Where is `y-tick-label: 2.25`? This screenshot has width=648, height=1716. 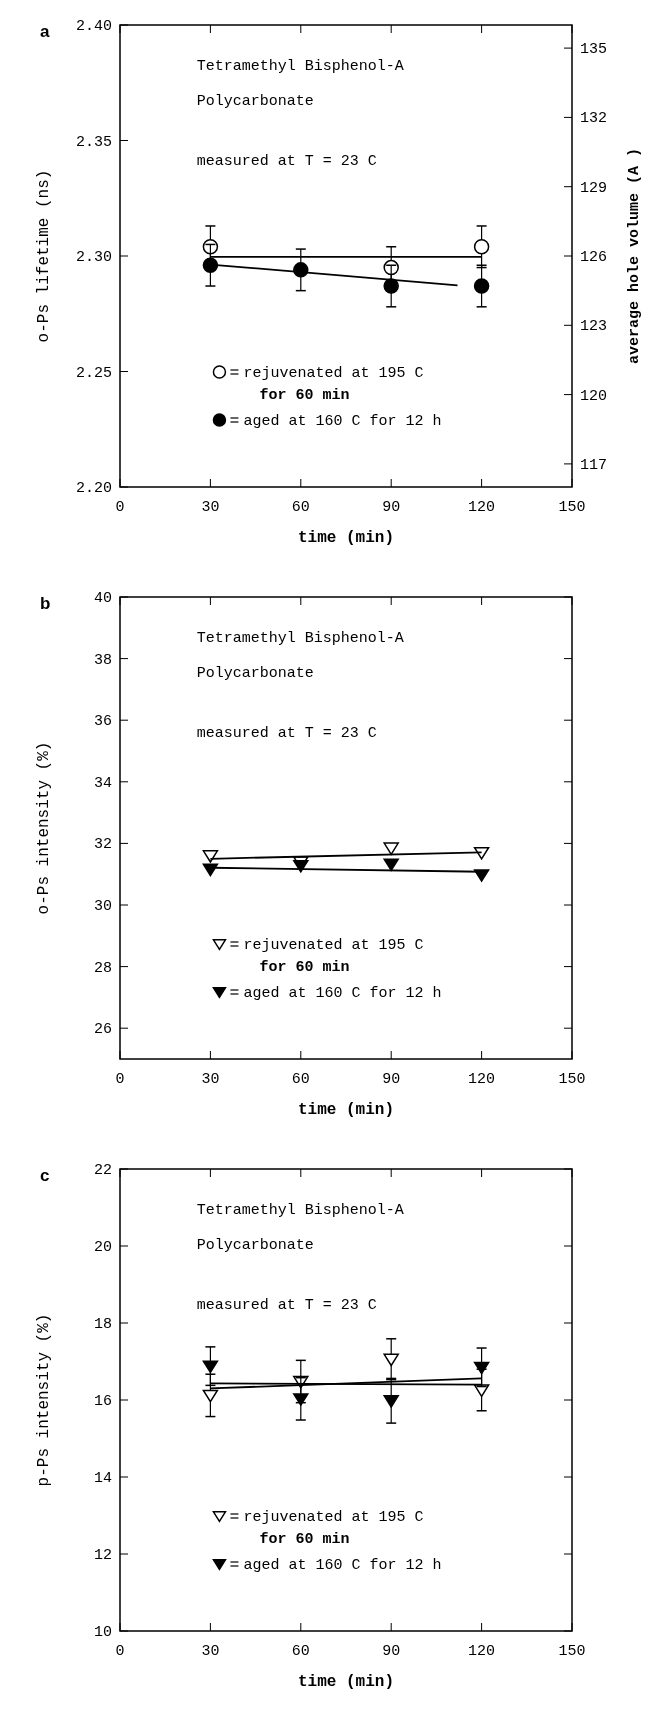 y-tick-label: 2.25 is located at coordinates (93, 373).